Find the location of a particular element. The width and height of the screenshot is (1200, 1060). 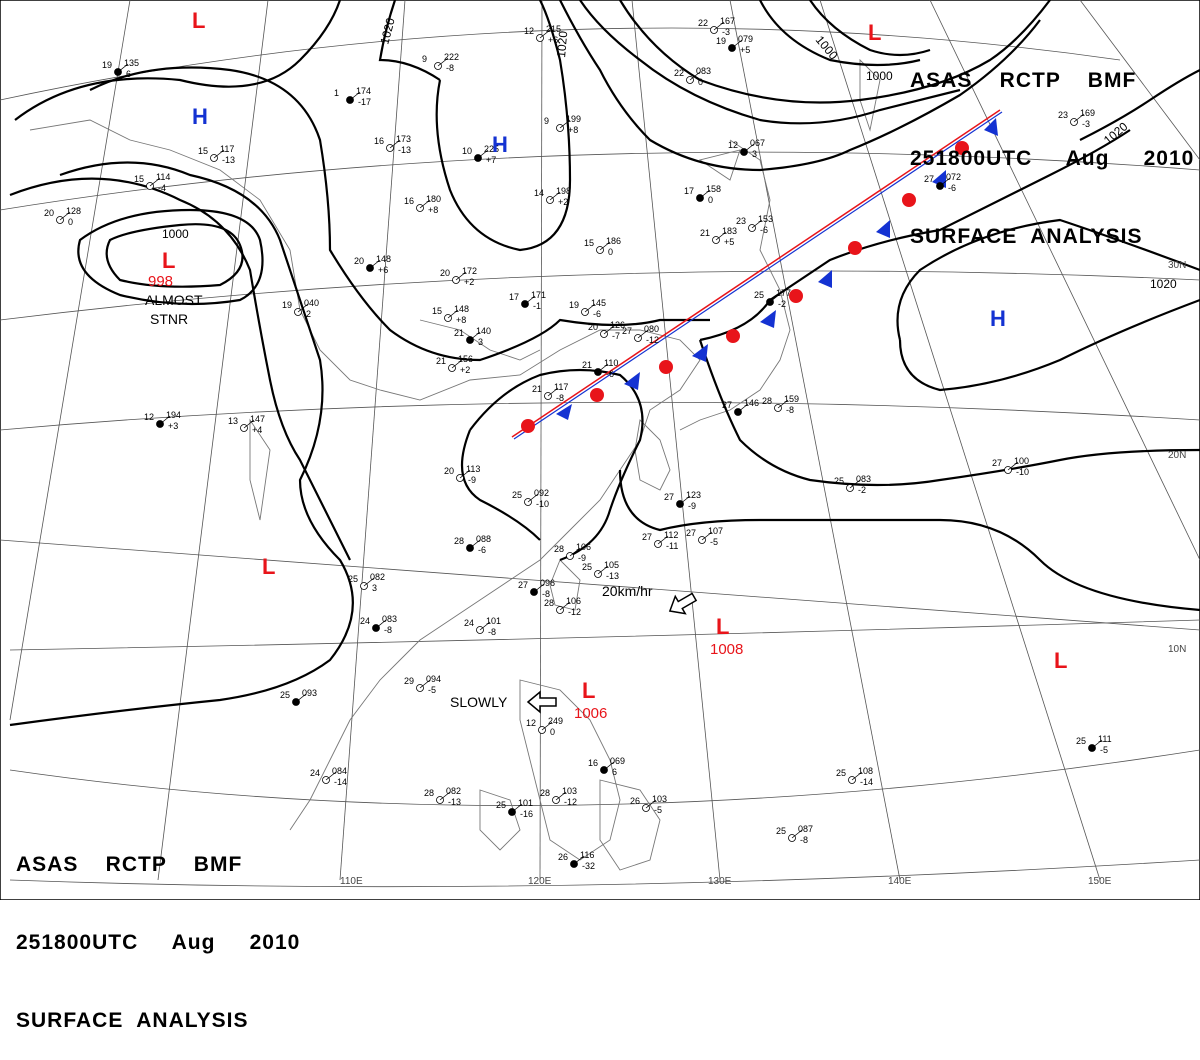

station-plot: 19 145-6 is located at coordinates (587, 308).